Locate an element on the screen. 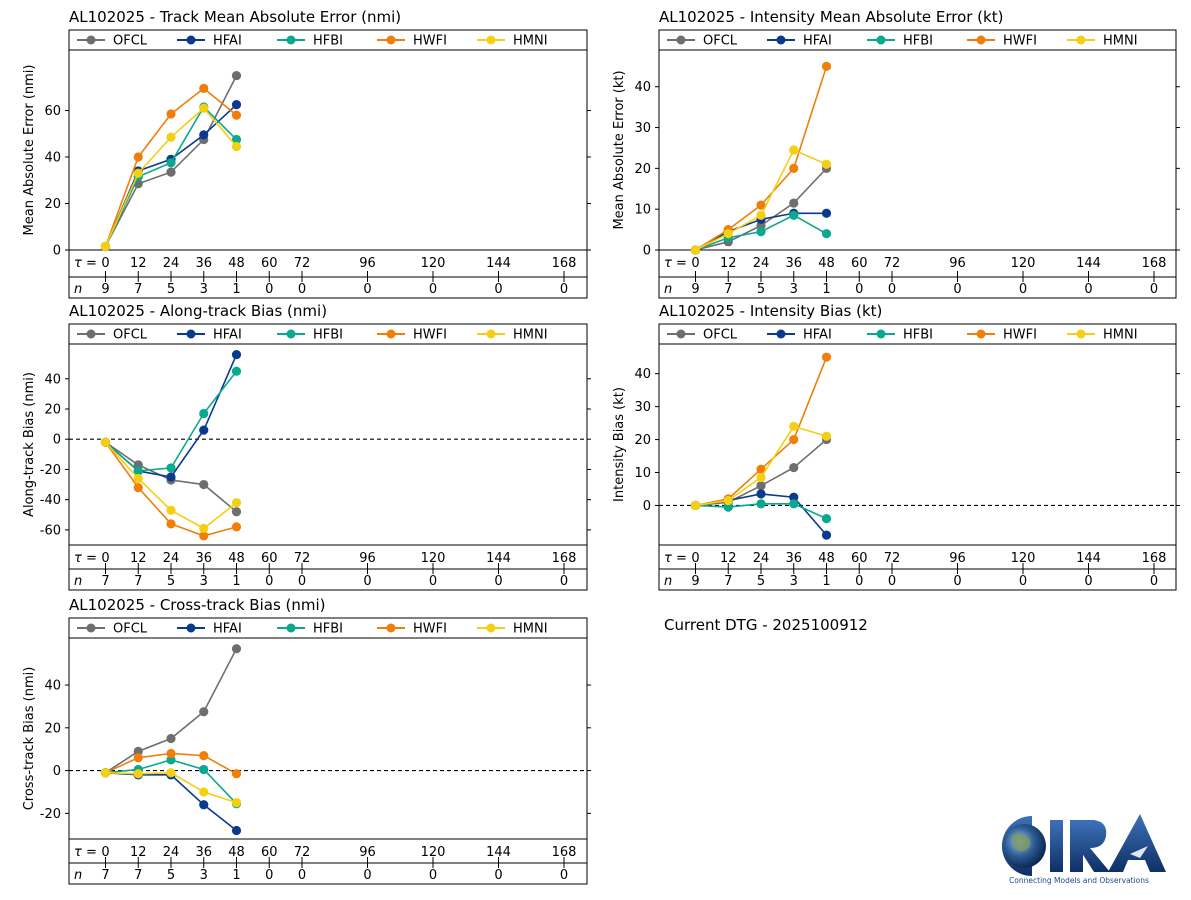  tau-tick-label: 96 is located at coordinates (367, 852).